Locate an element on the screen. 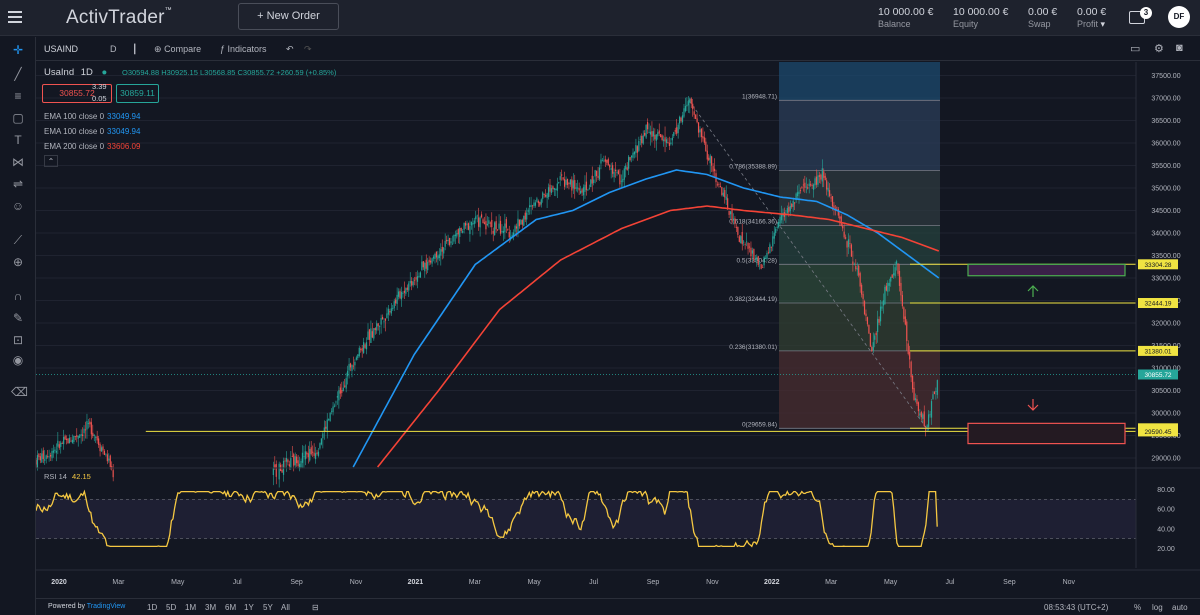  timeframe-1y: 1Y is located at coordinates (249, 607).